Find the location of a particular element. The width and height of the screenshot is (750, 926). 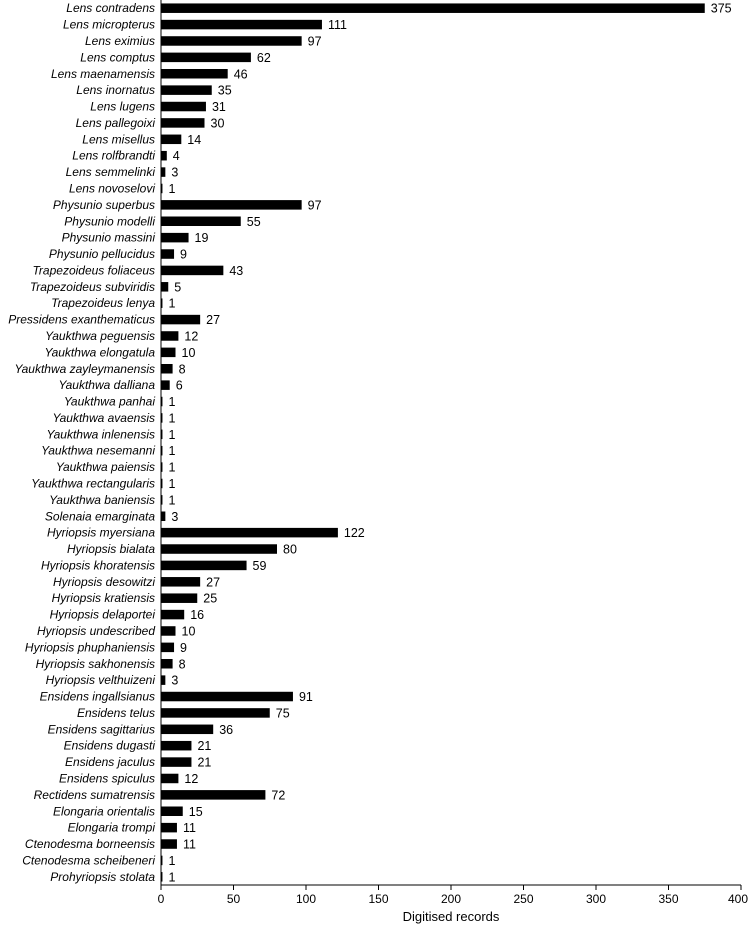

bar-elongaria-trompi is located at coordinates (169, 827).